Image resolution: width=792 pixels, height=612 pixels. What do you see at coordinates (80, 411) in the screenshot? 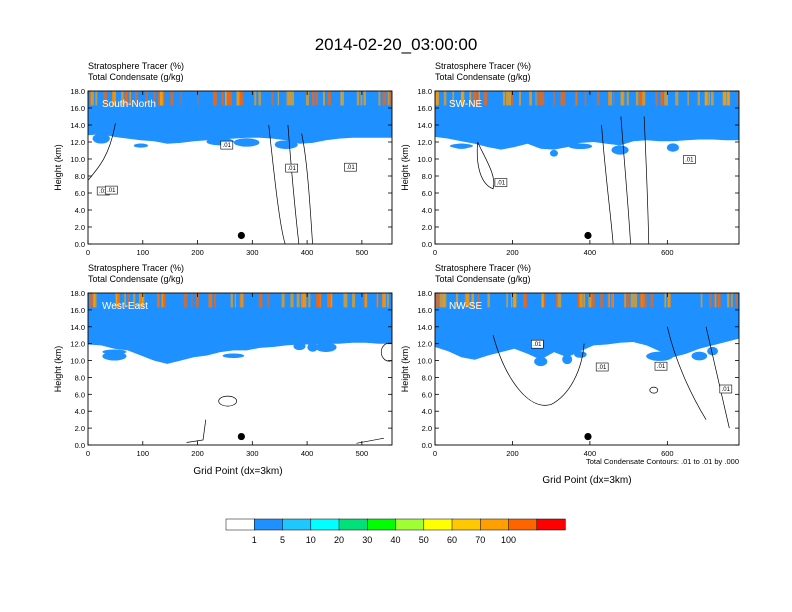
I see `y-tick-label: 4.0` at bounding box center [80, 411].